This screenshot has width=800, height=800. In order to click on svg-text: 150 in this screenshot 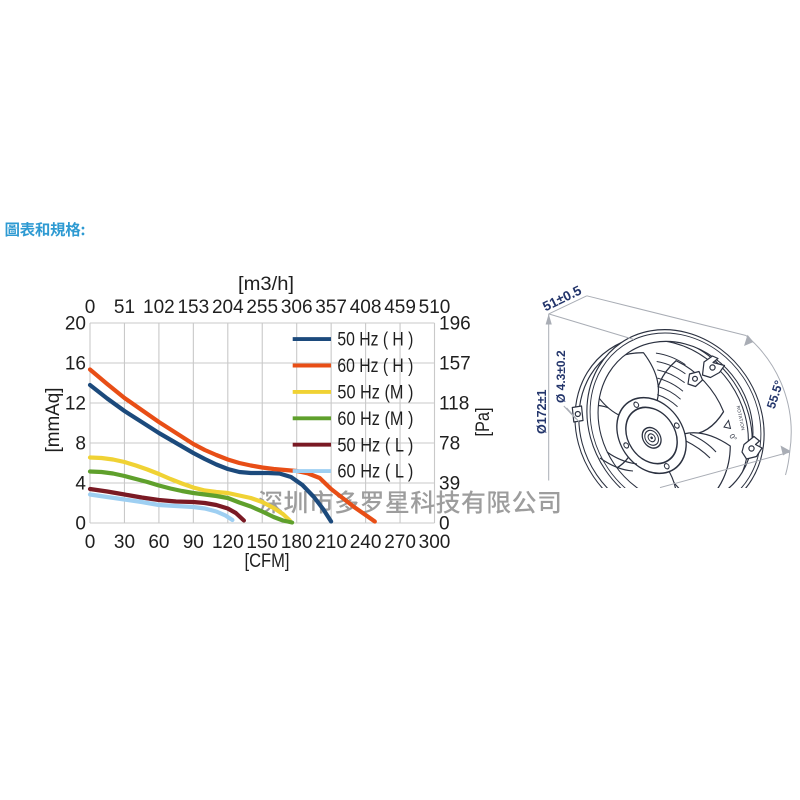, I will do `click(262, 542)`.